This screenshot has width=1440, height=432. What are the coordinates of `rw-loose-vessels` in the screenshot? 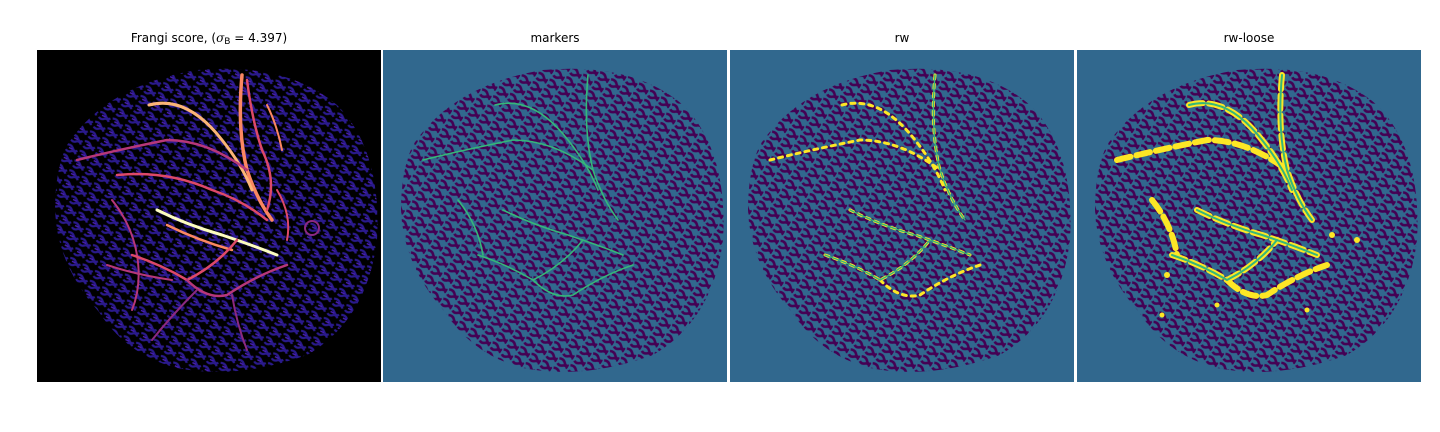 It's located at (1237, 195).